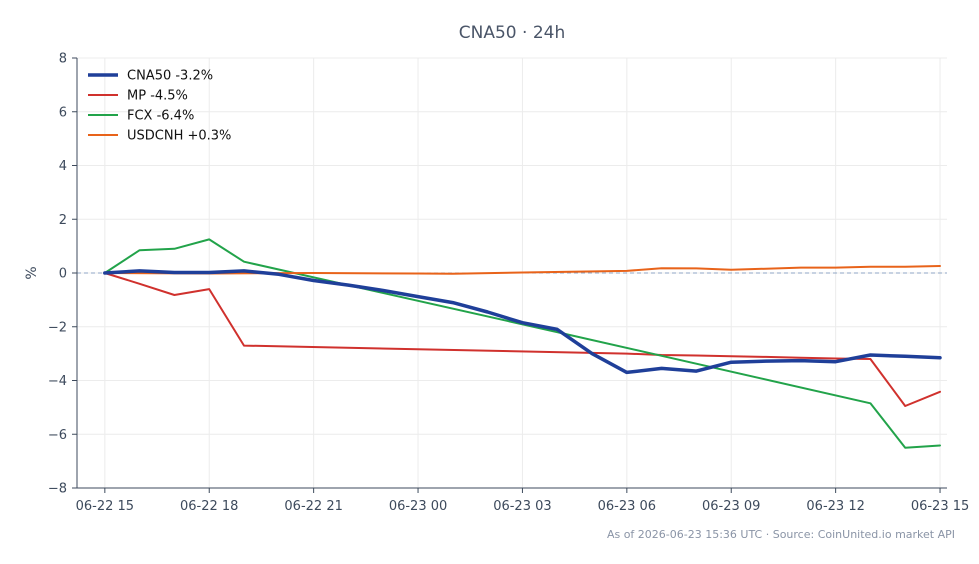 The height and width of the screenshot is (564, 979). Describe the element at coordinates (159, 106) in the screenshot. I see `legend: CNA50 -3.2% MP -4.5% FCX -6.4% USDCNH +0.3%` at that location.